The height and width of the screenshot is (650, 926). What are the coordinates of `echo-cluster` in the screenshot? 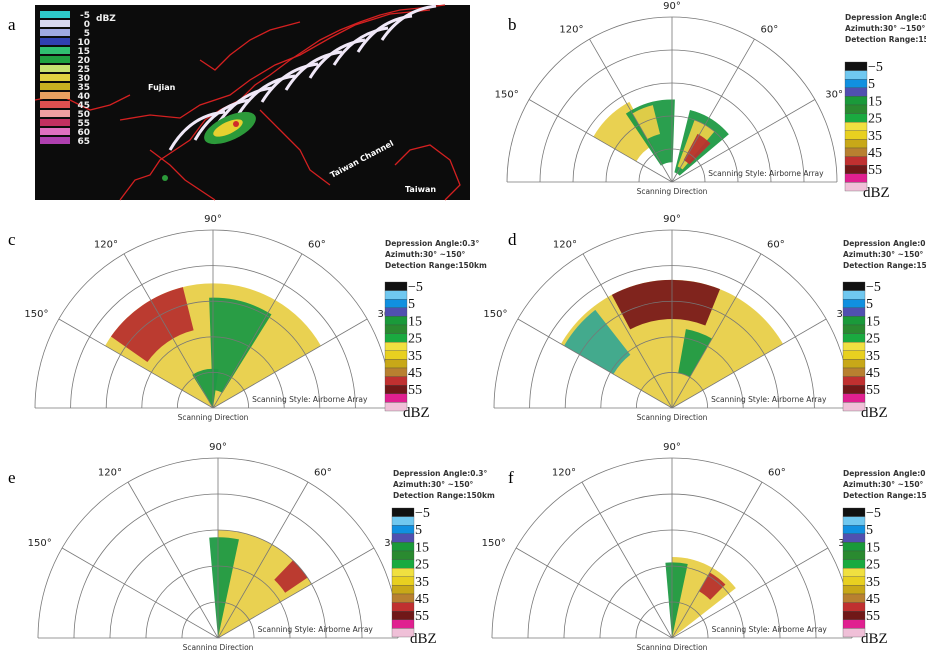 It's located at (209, 146).